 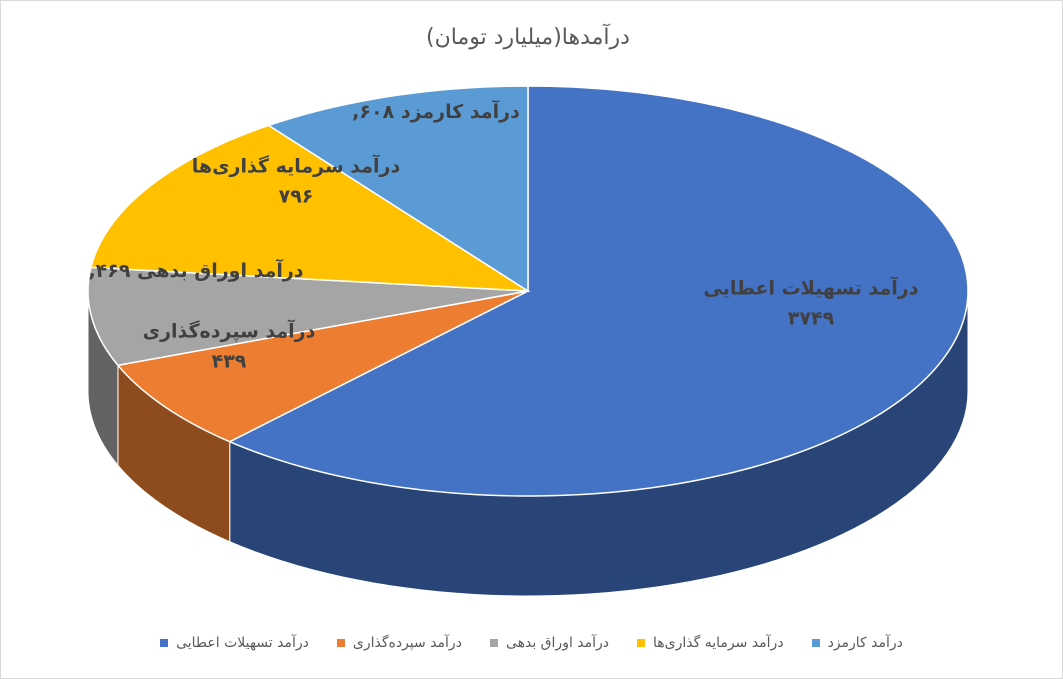 I want to click on legend-label: درآمد سرمایه گذاری‌ها, so click(x=718, y=643).